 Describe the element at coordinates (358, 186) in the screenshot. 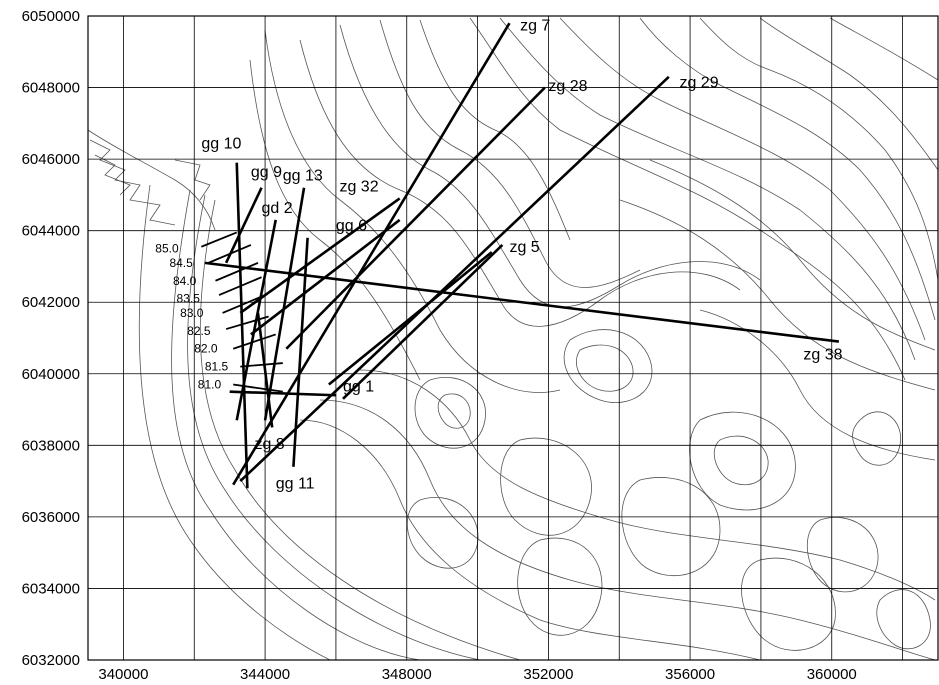

I see `profile-label-zg32: zg 32` at that location.